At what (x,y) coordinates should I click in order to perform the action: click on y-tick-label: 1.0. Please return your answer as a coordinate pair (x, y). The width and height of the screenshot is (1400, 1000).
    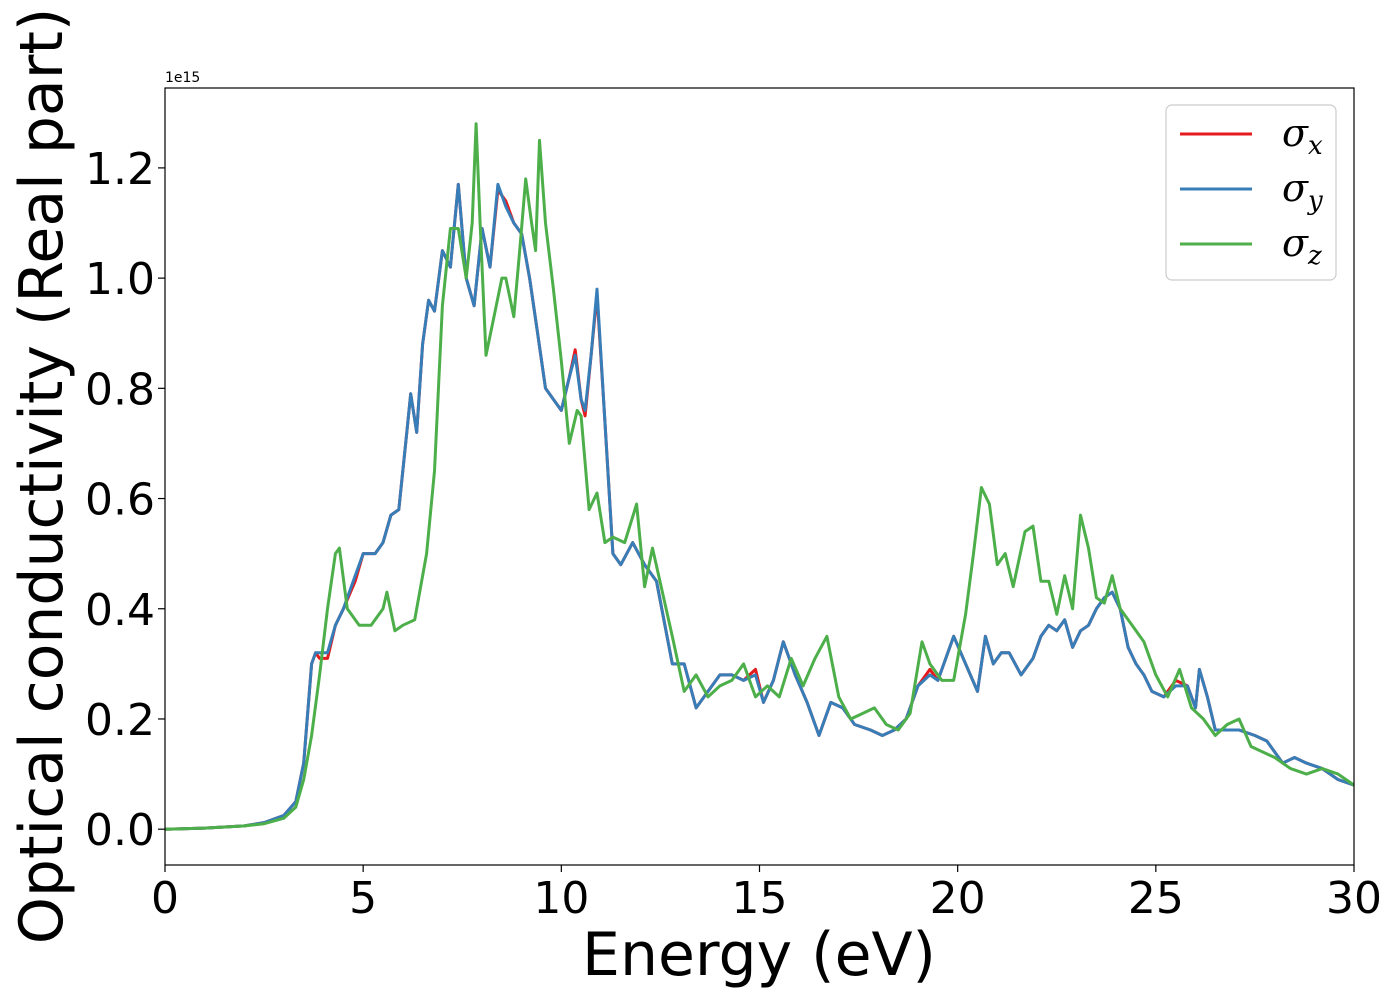
    Looking at the image, I should click on (120, 279).